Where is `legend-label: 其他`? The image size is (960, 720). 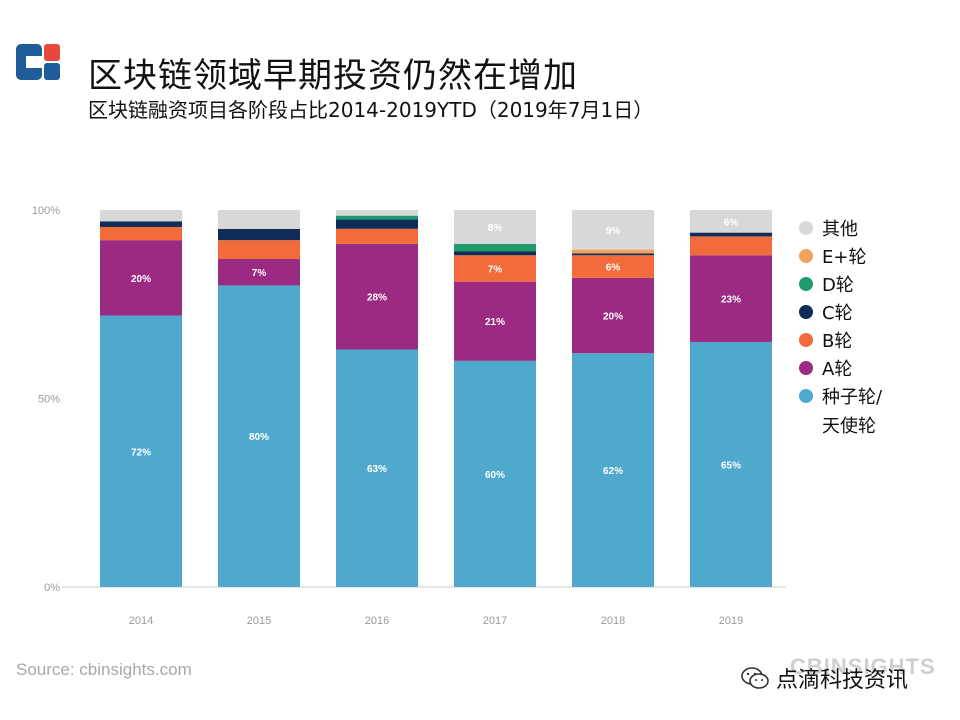
legend-label: 其他 is located at coordinates (840, 229).